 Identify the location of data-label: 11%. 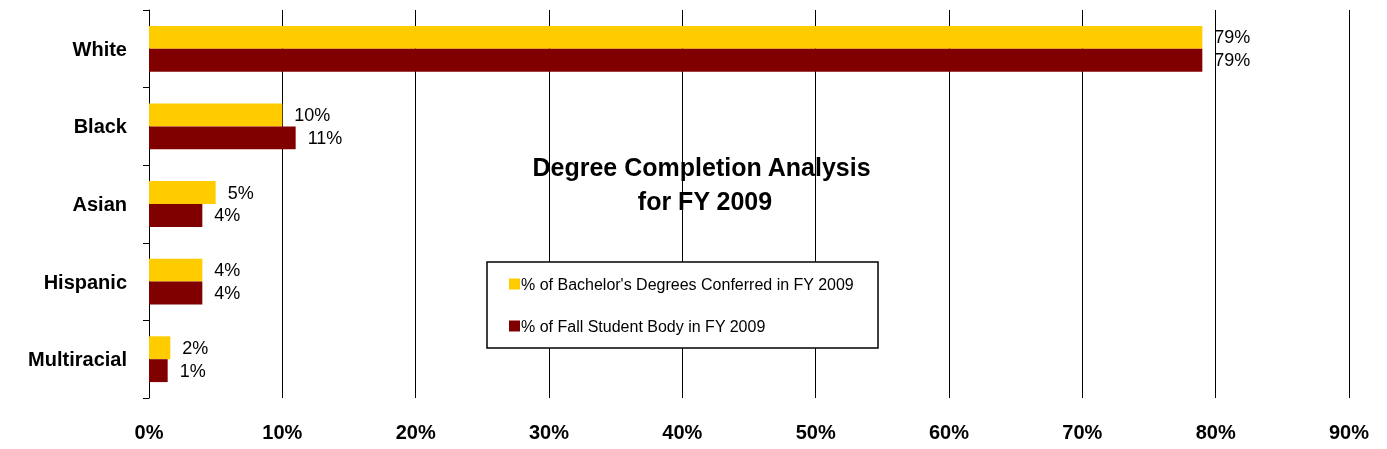
(325, 137).